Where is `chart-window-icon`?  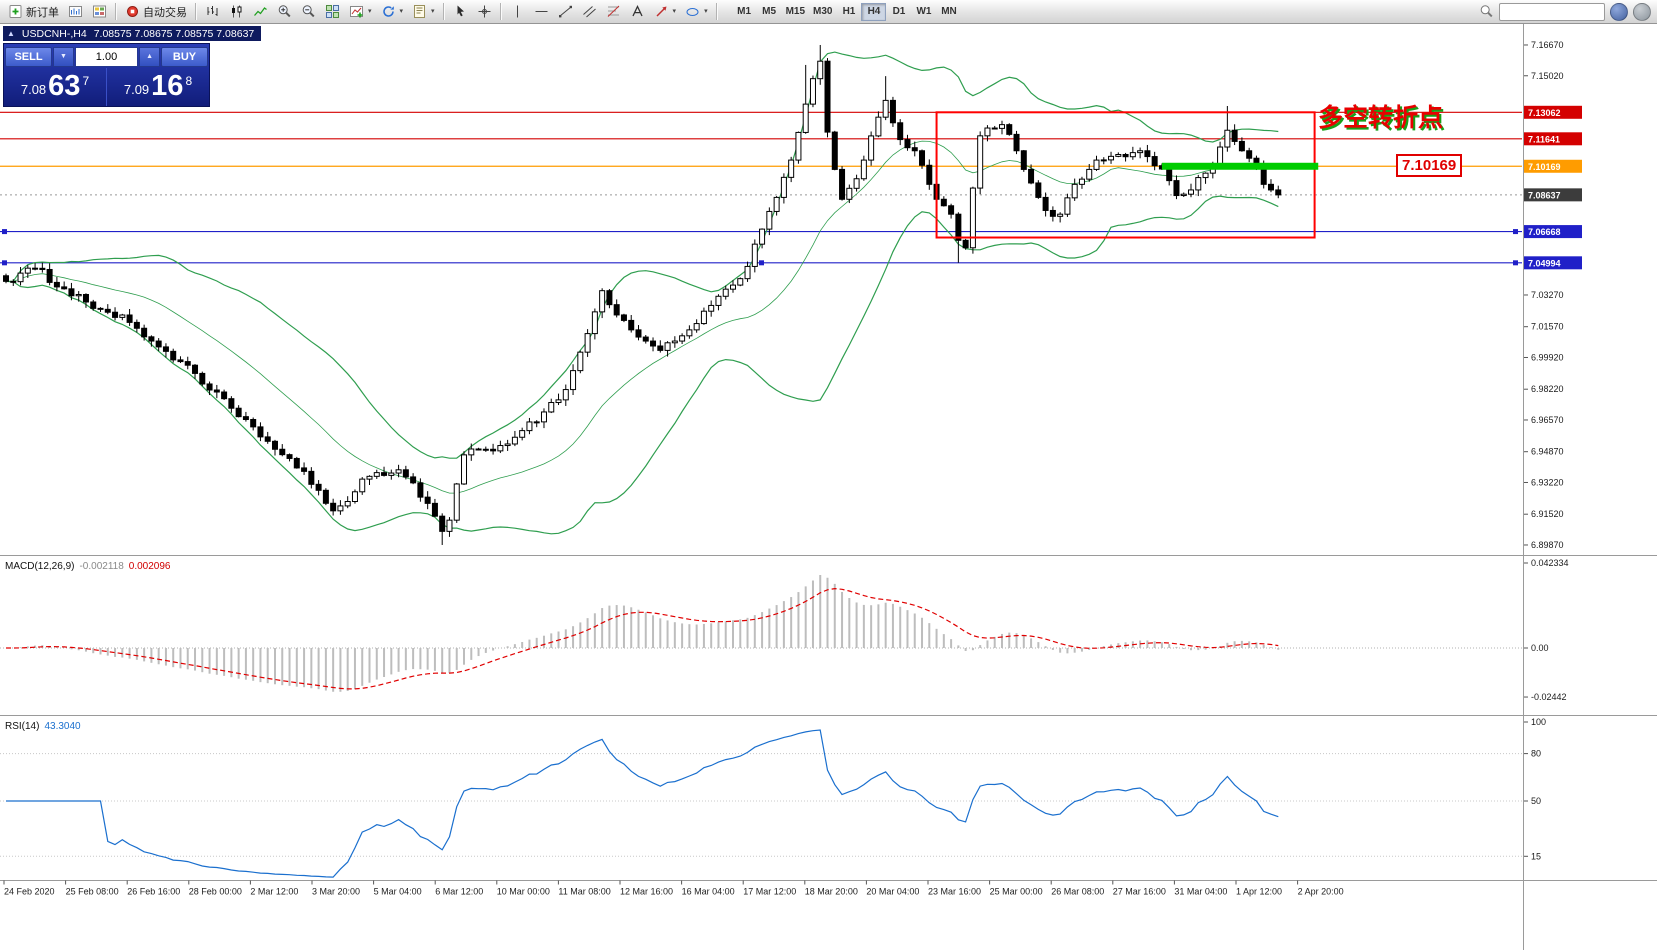
chart-window-icon is located at coordinates (75, 11).